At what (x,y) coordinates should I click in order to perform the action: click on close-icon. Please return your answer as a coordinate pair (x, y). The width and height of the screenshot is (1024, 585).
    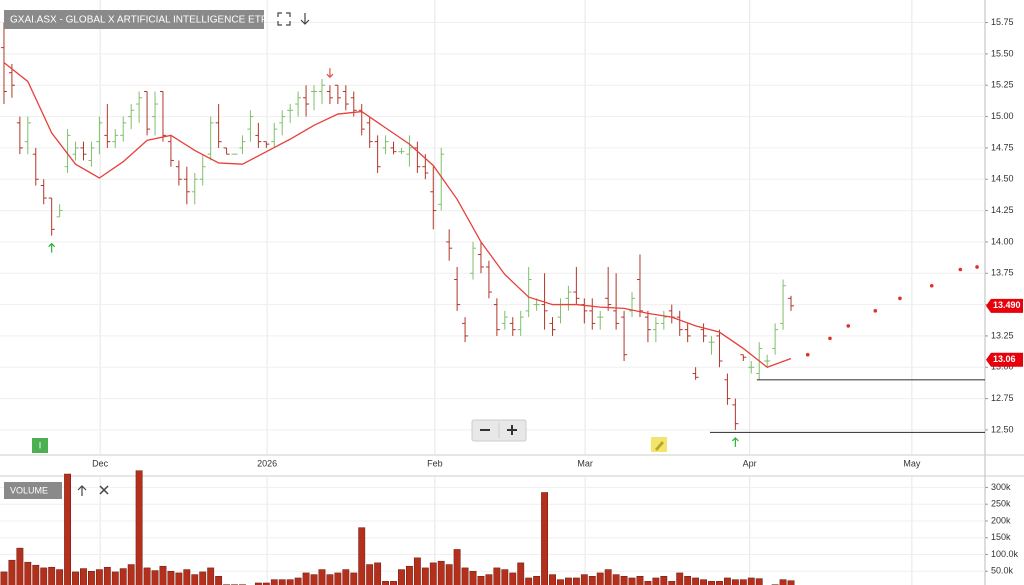
    Looking at the image, I should click on (104, 490).